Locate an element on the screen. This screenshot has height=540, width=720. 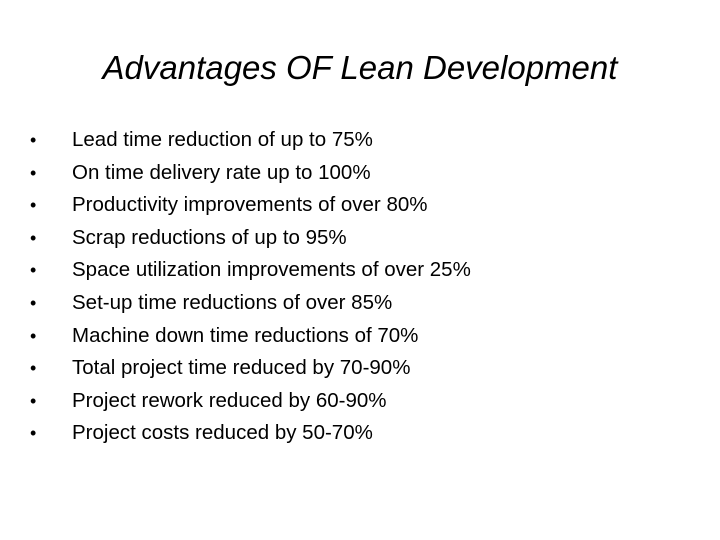
bullet-item: • Lead time reduction of up to 75% is located at coordinates (360, 140).